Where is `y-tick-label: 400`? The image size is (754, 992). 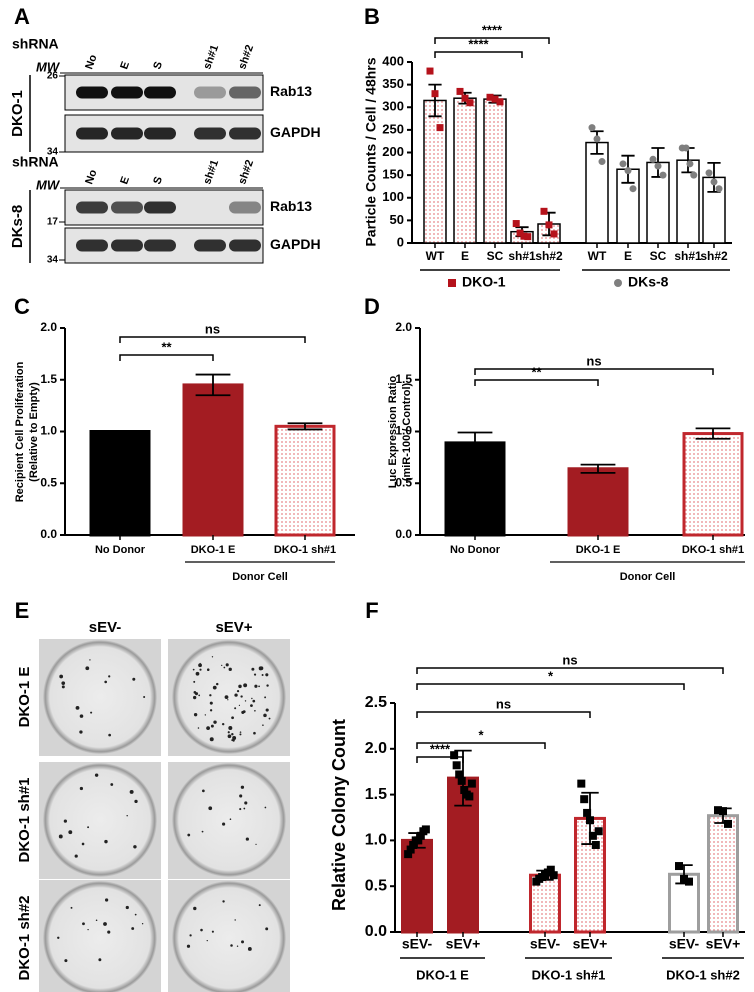 y-tick-label: 400 is located at coordinates (393, 60).